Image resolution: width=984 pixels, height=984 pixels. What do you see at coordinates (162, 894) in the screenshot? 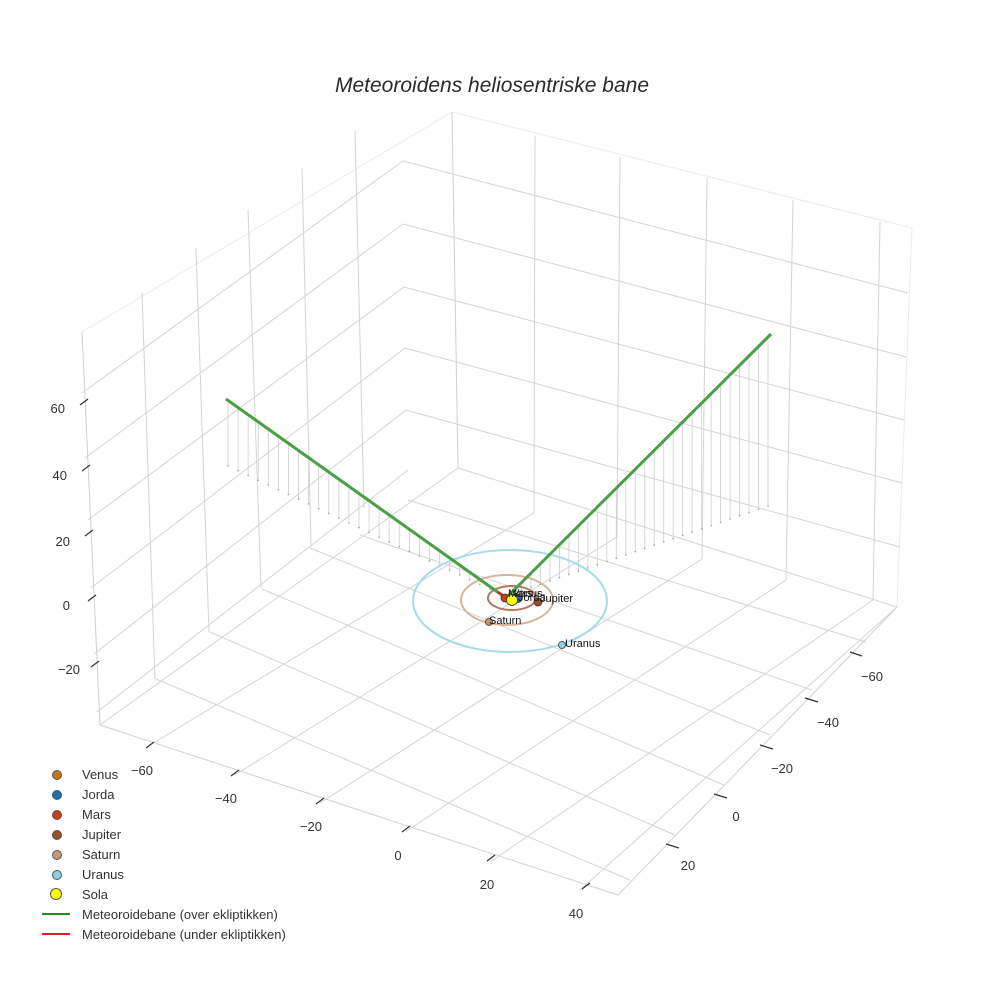
I see `legend-item: Sola` at bounding box center [162, 894].